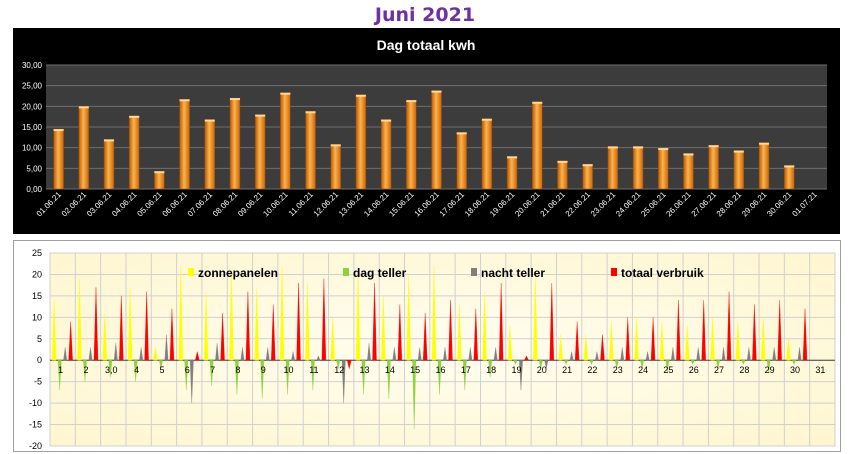 The image size is (850, 454). Describe the element at coordinates (415, 370) in the screenshot. I see `chart2-x-tick-label: 15` at that location.